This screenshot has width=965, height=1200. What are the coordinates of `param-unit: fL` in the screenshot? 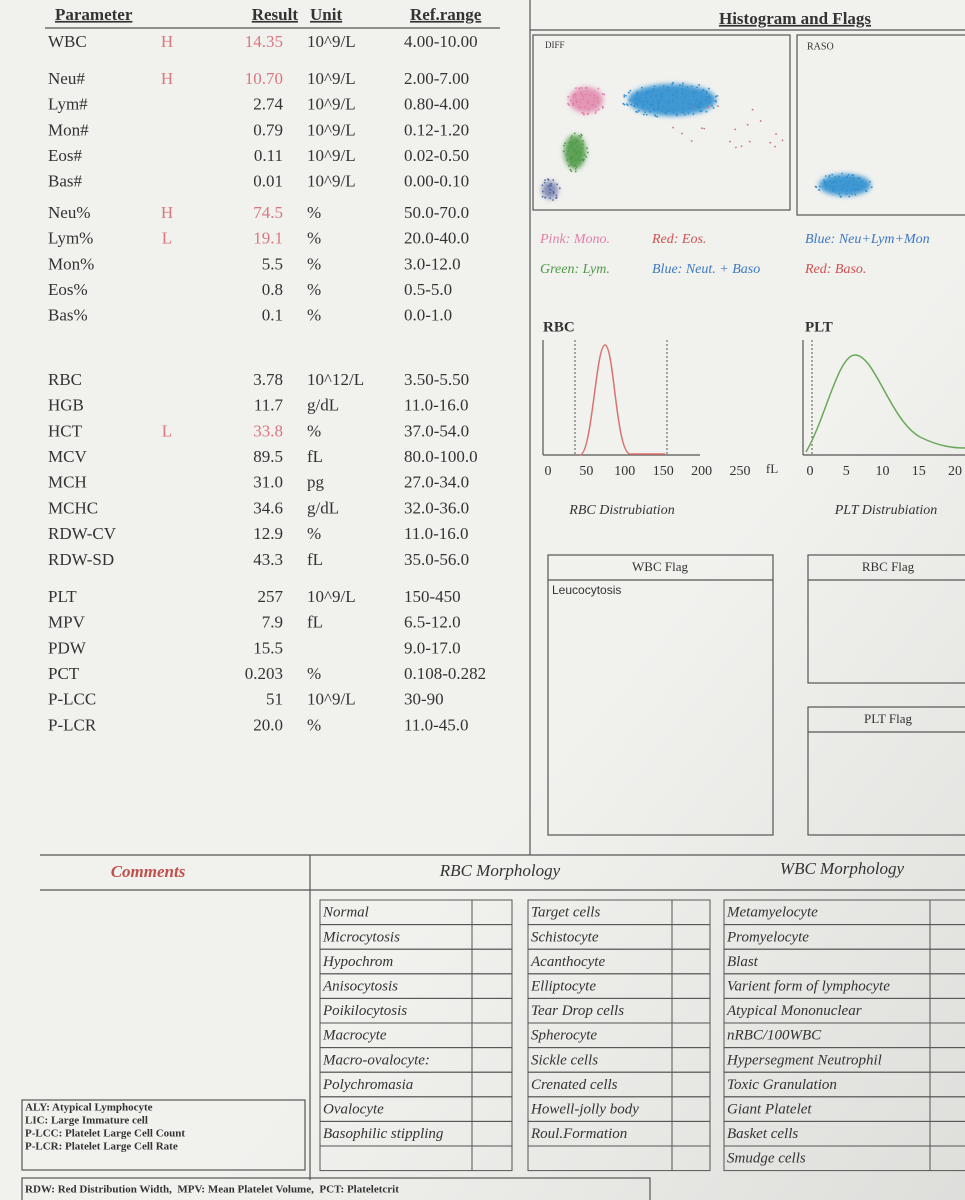 It's located at (315, 622).